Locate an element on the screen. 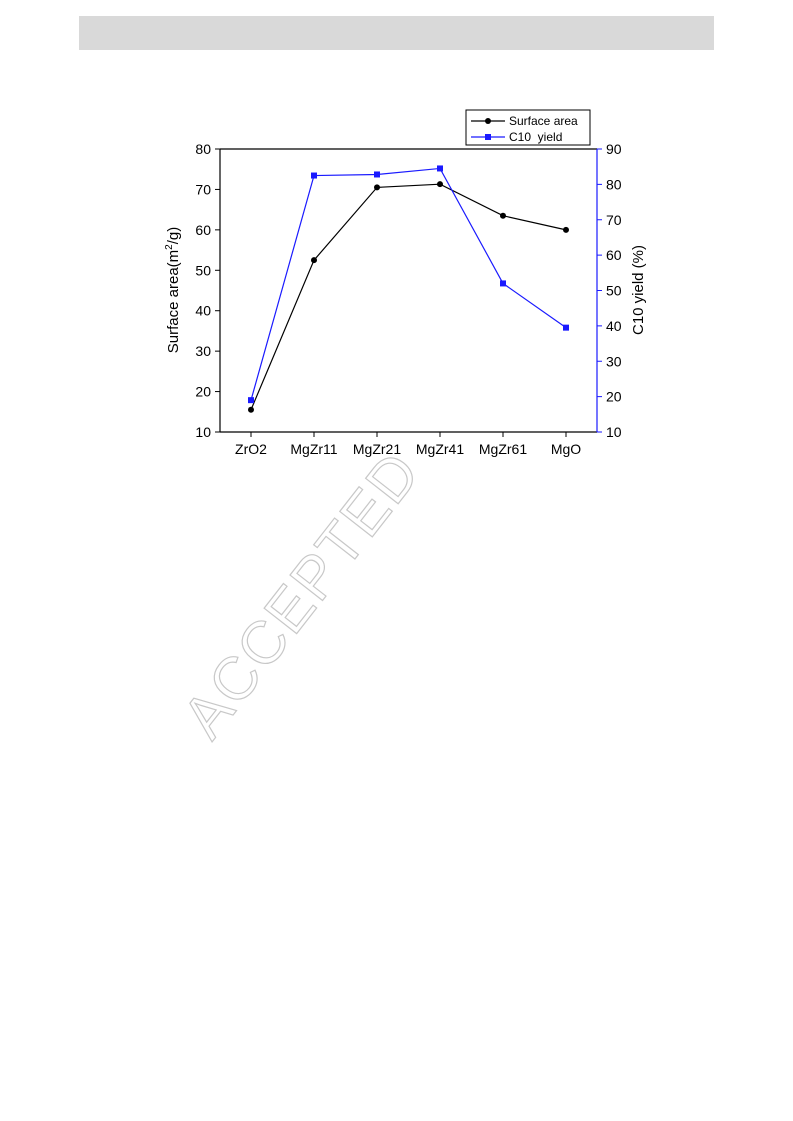 This screenshot has height=1121, width=793. x-tick-label: MgZr21 is located at coordinates (377, 449).